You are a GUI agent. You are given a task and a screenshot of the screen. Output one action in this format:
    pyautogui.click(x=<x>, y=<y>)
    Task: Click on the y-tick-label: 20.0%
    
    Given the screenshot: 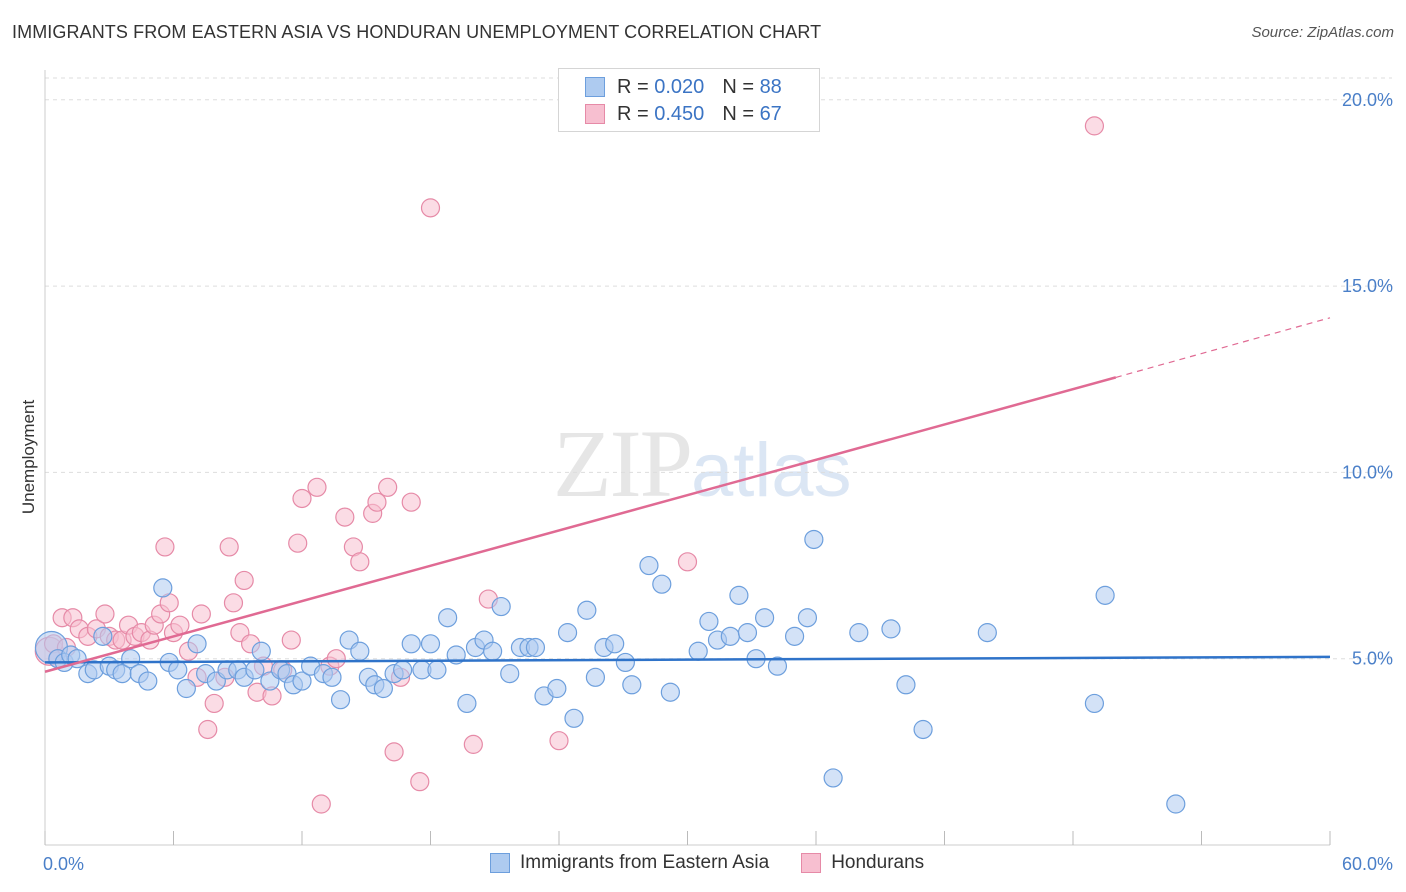 What is the action you would take?
    pyautogui.click(x=1367, y=100)
    